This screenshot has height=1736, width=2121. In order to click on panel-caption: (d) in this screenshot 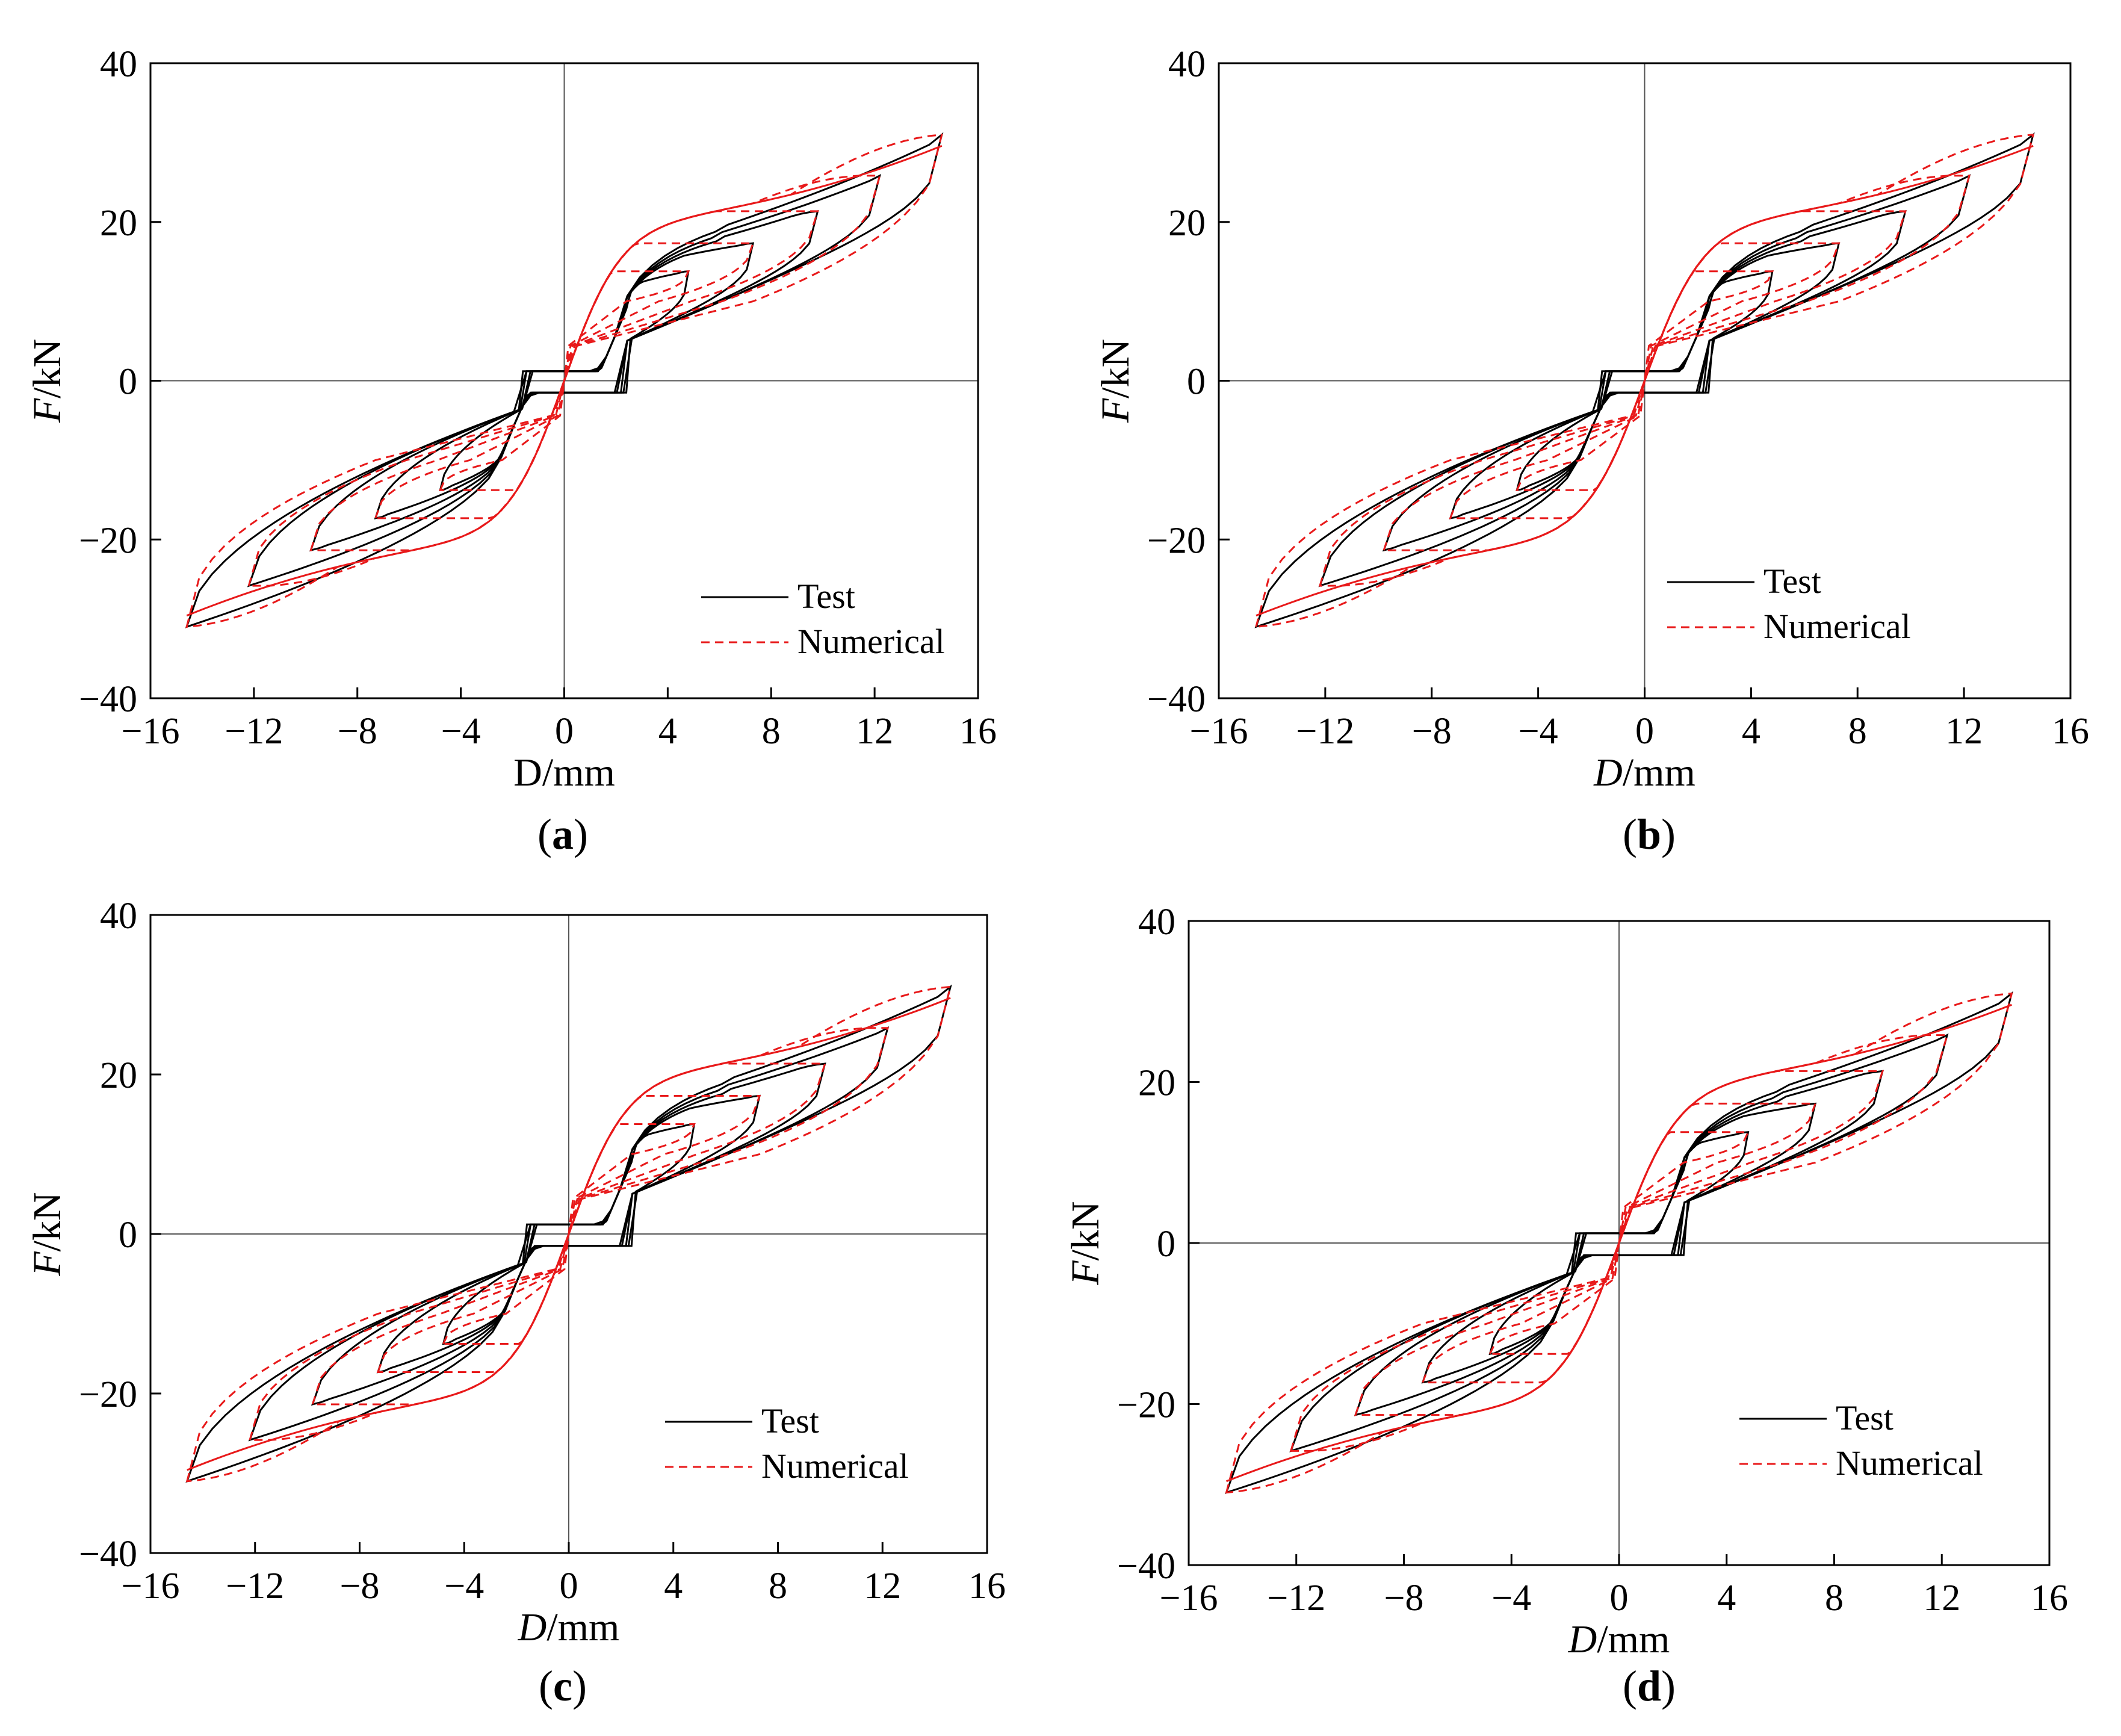, I will do `click(1649, 1686)`.